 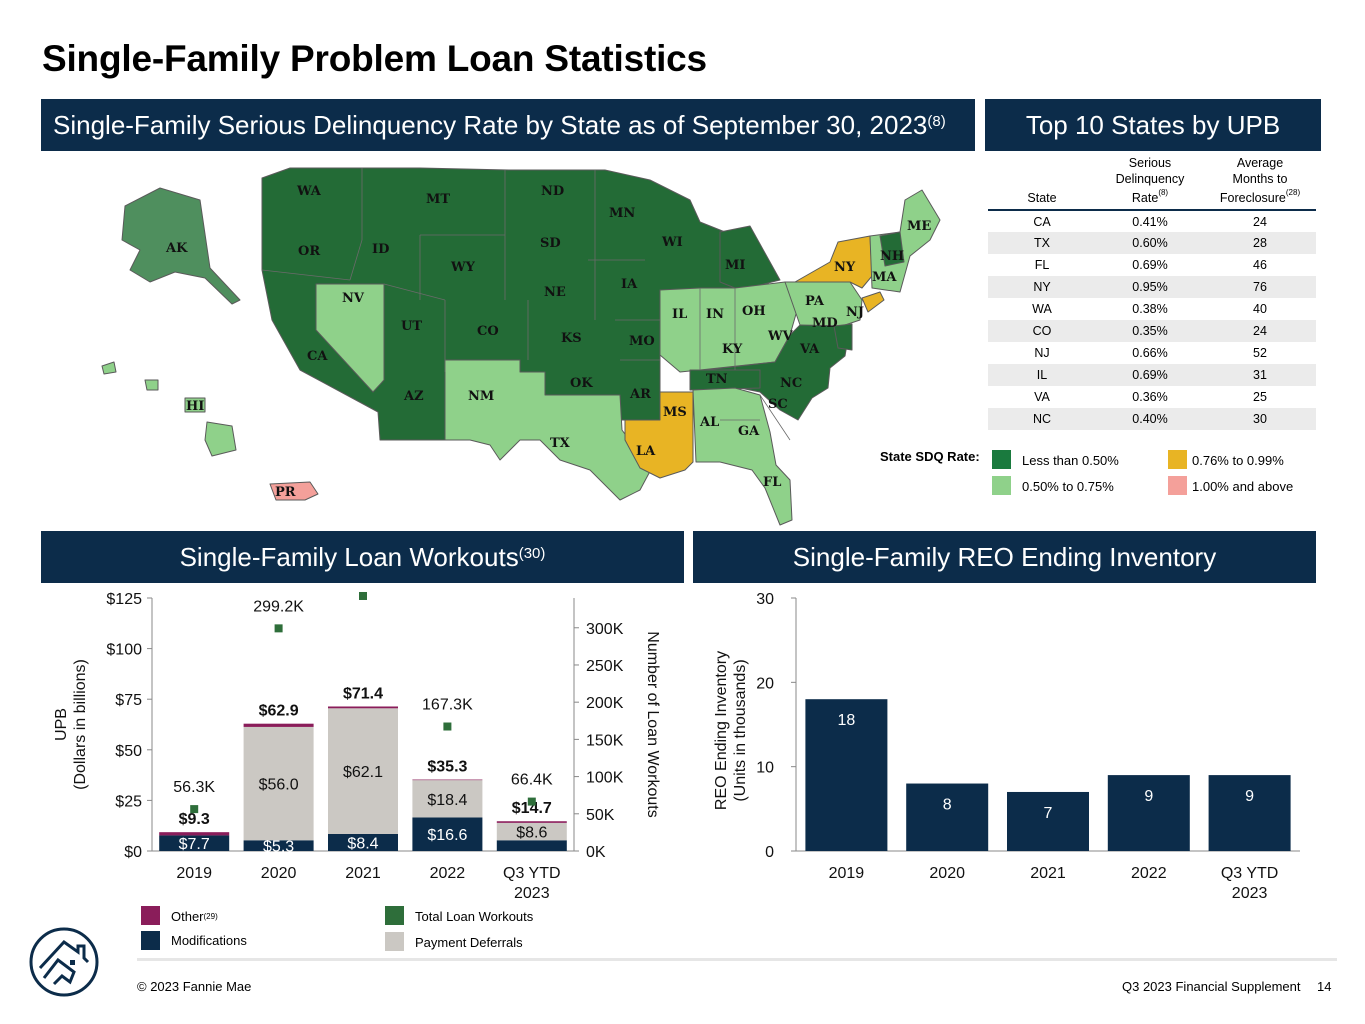 What do you see at coordinates (394, 941) in the screenshot?
I see `legend-swatch-payment-deferrals` at bounding box center [394, 941].